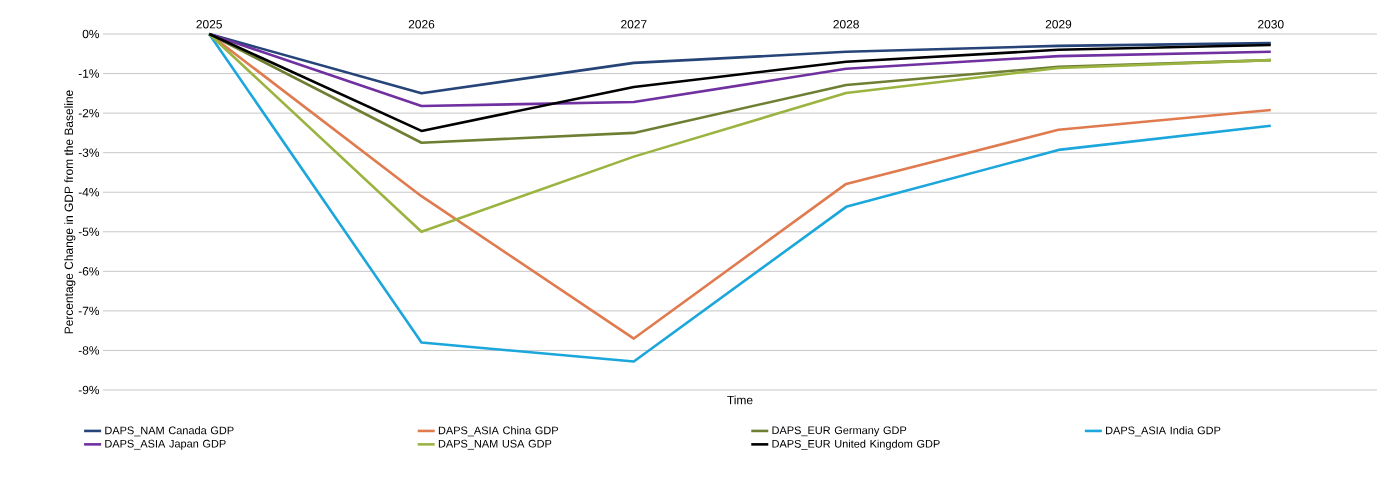  What do you see at coordinates (495, 444) in the screenshot?
I see `legend-label: DAPS_NAM USA GDP` at bounding box center [495, 444].